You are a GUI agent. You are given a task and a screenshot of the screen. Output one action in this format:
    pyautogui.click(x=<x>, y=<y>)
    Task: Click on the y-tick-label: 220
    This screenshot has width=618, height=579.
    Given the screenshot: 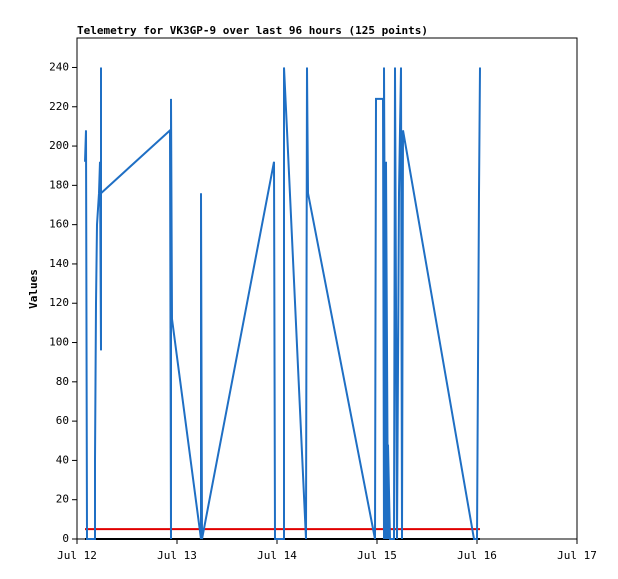 What is the action you would take?
    pyautogui.click(x=59, y=106)
    